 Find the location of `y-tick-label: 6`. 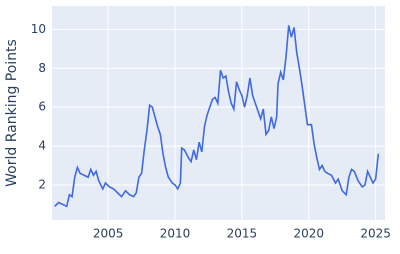

y-tick-label: 6 is located at coordinates (42, 107).